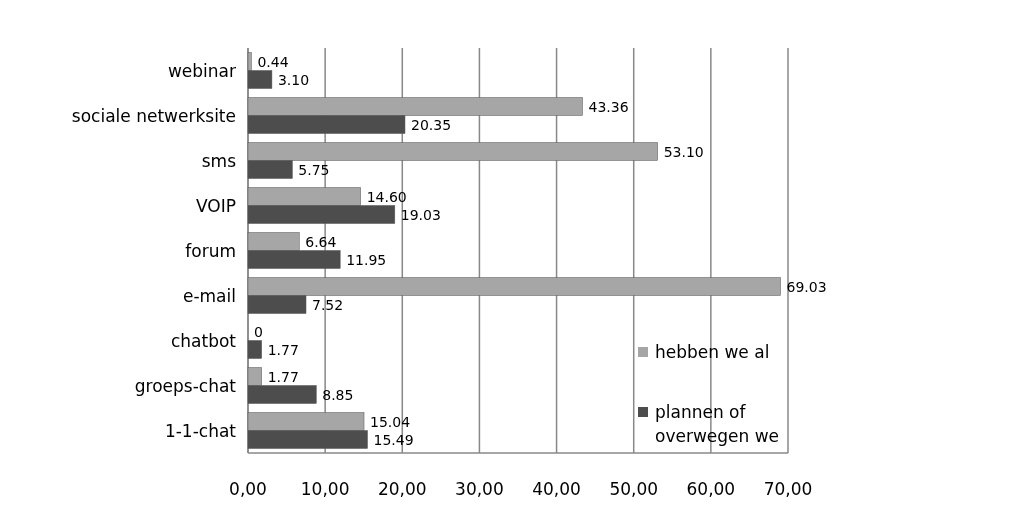 This screenshot has width=1019, height=505. I want to click on x-tick-label: 40,00, so click(556, 489).